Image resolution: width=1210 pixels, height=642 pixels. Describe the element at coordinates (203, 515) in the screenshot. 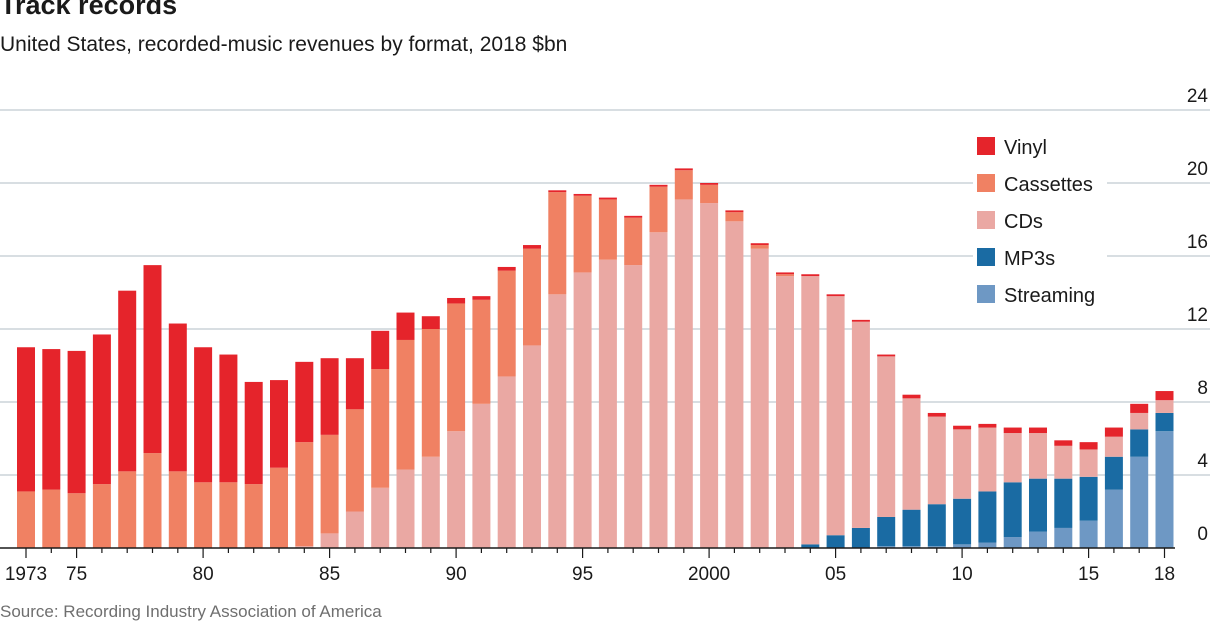

I see `bar-segment-cassettes-1980` at that location.